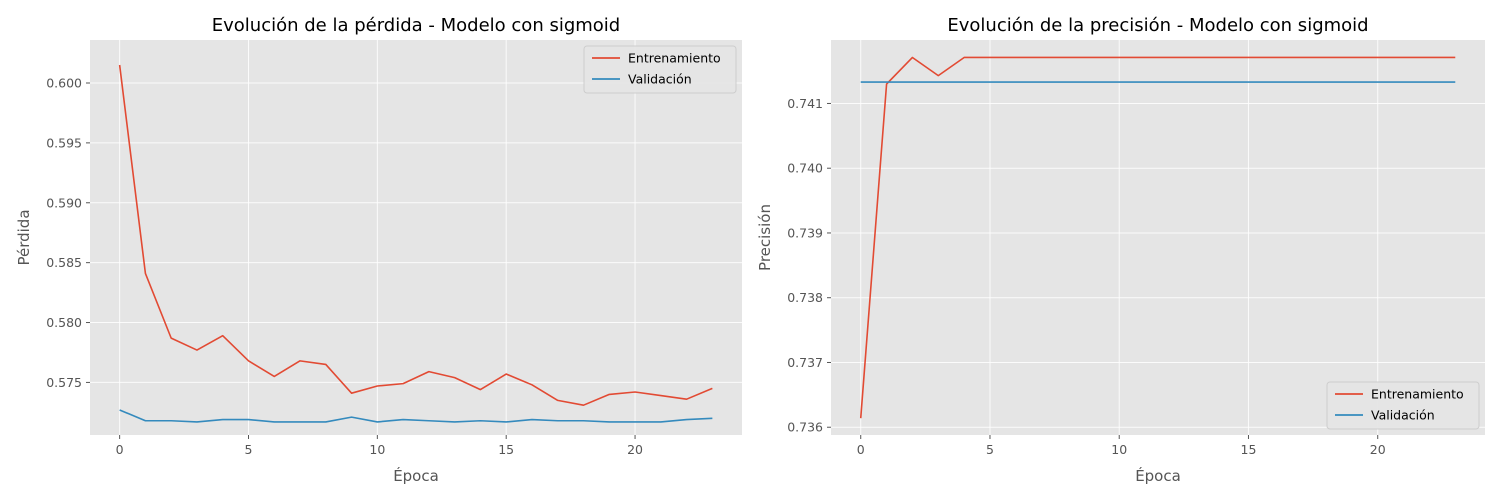  Describe the element at coordinates (64, 322) in the screenshot. I see `y-tick-label: 0.580` at that location.